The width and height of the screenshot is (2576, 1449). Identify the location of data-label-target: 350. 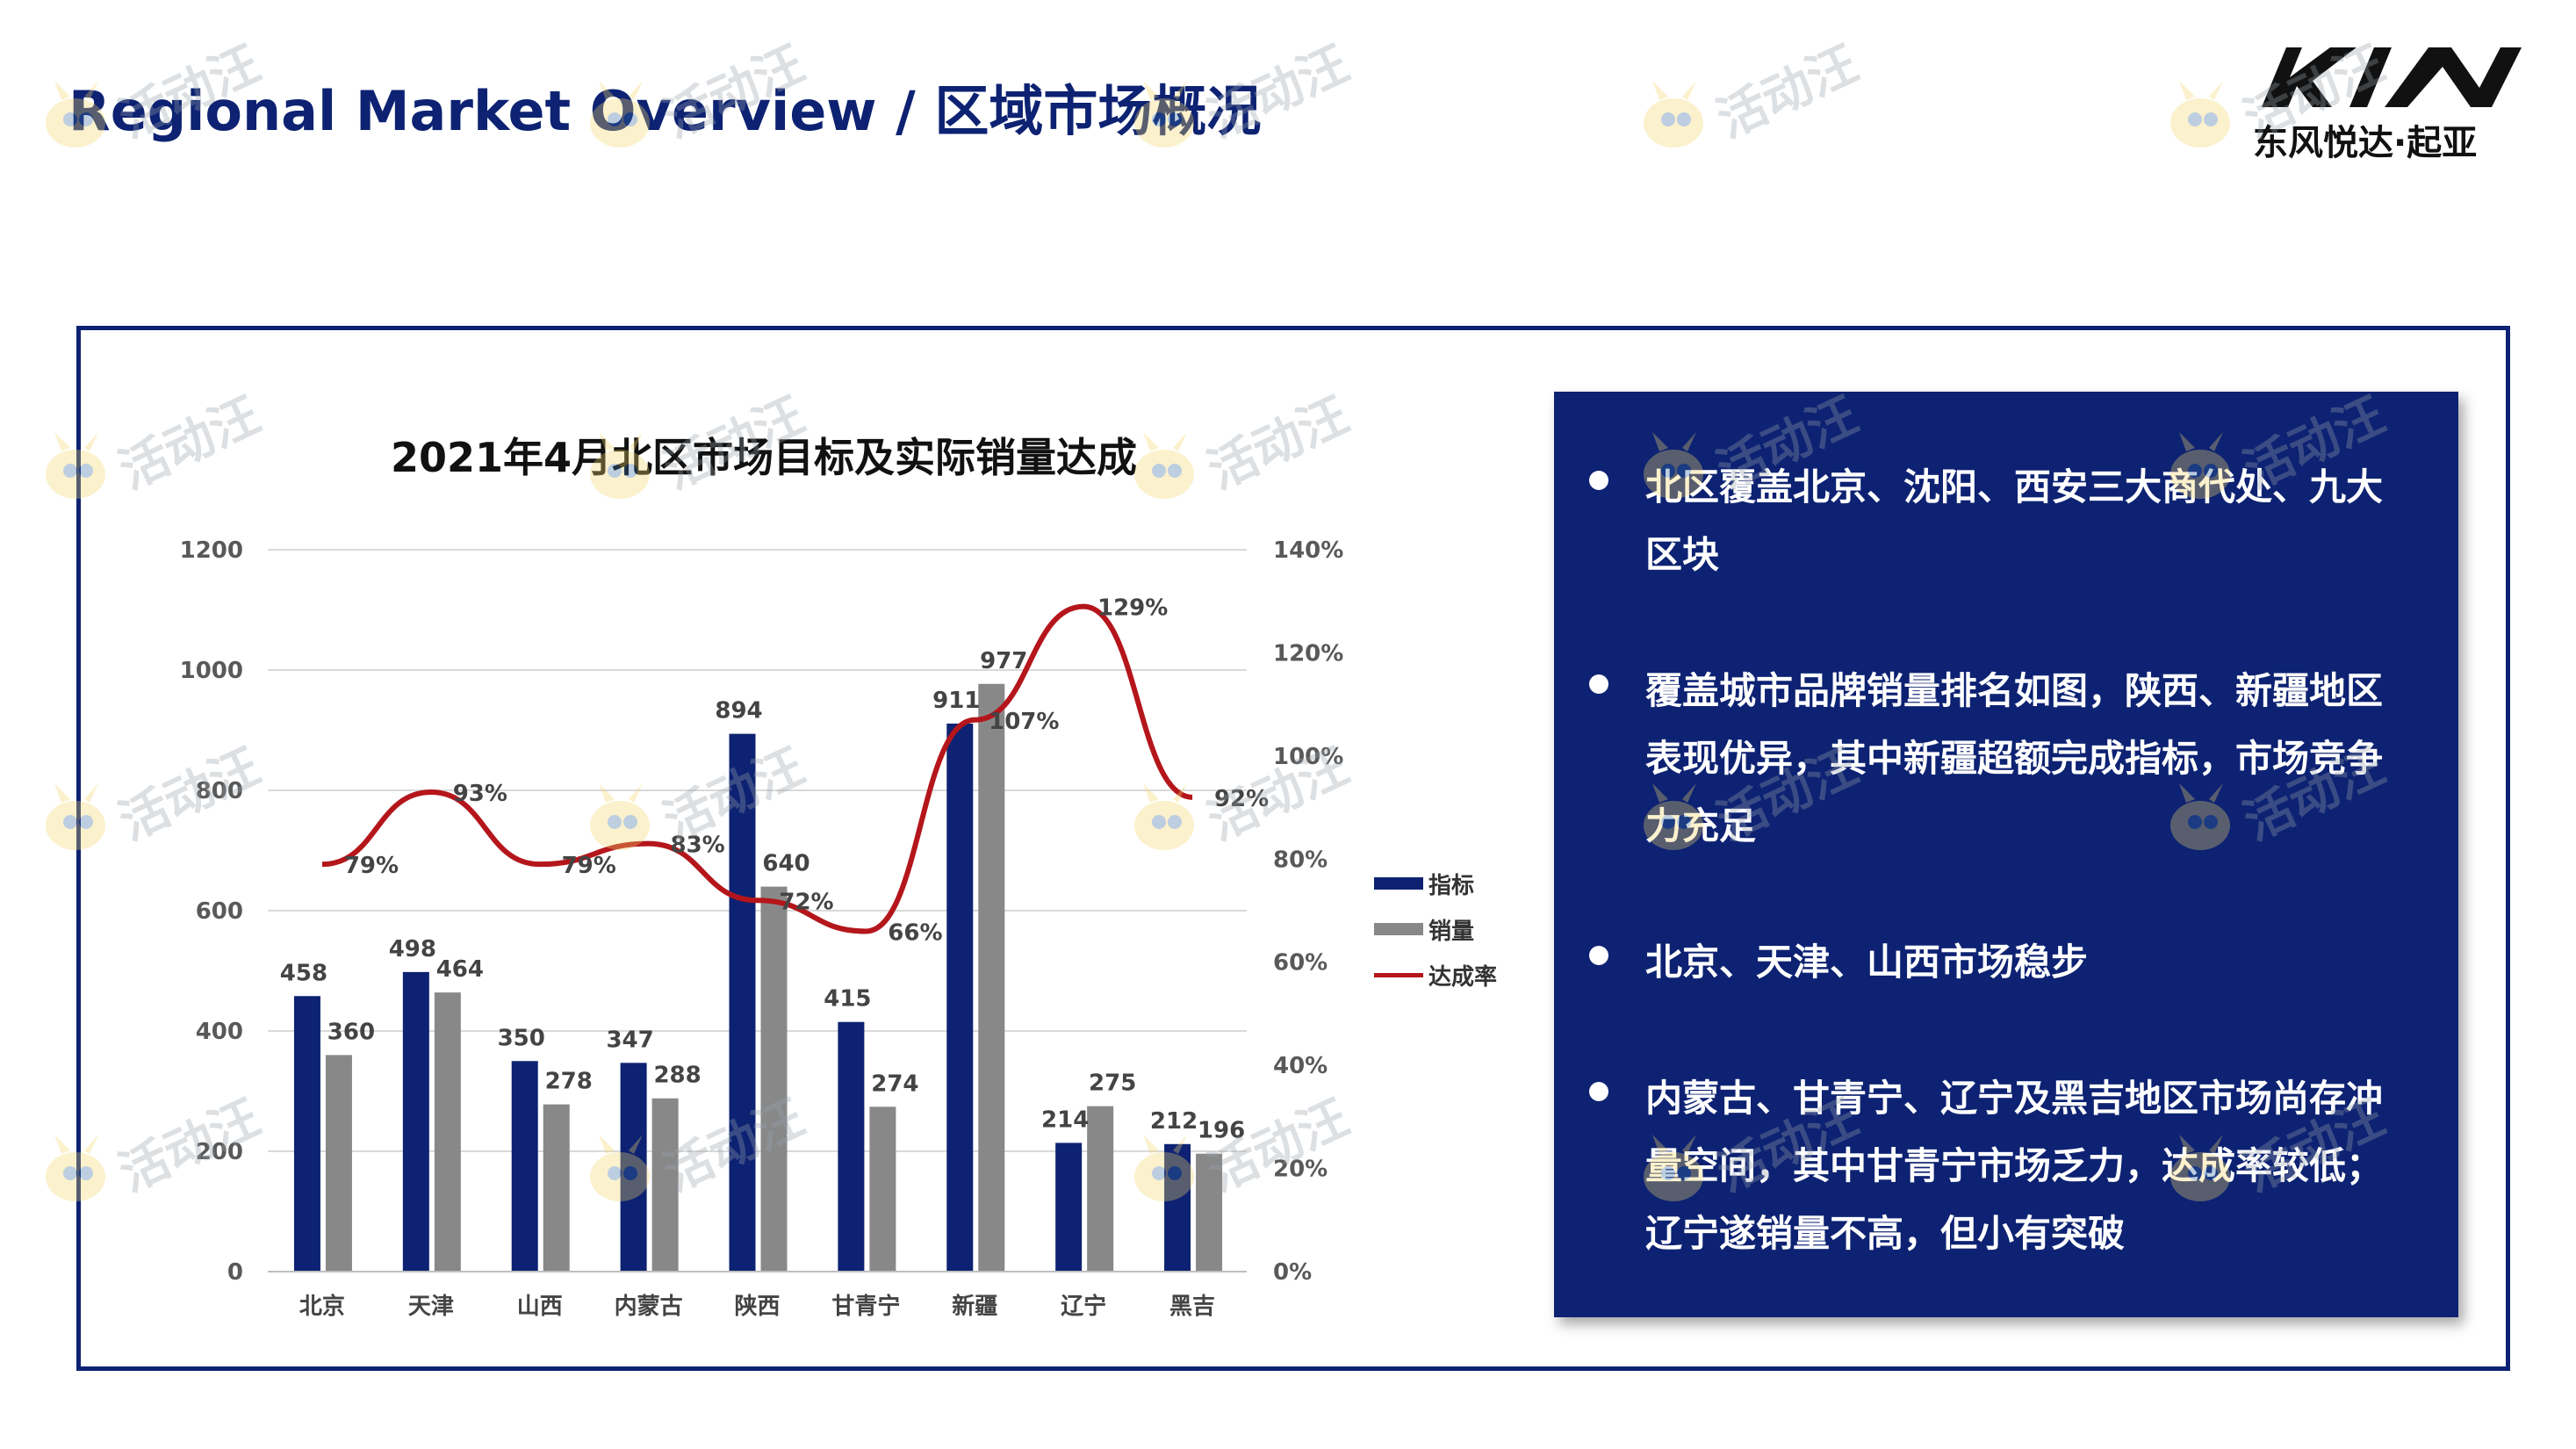
(521, 1038).